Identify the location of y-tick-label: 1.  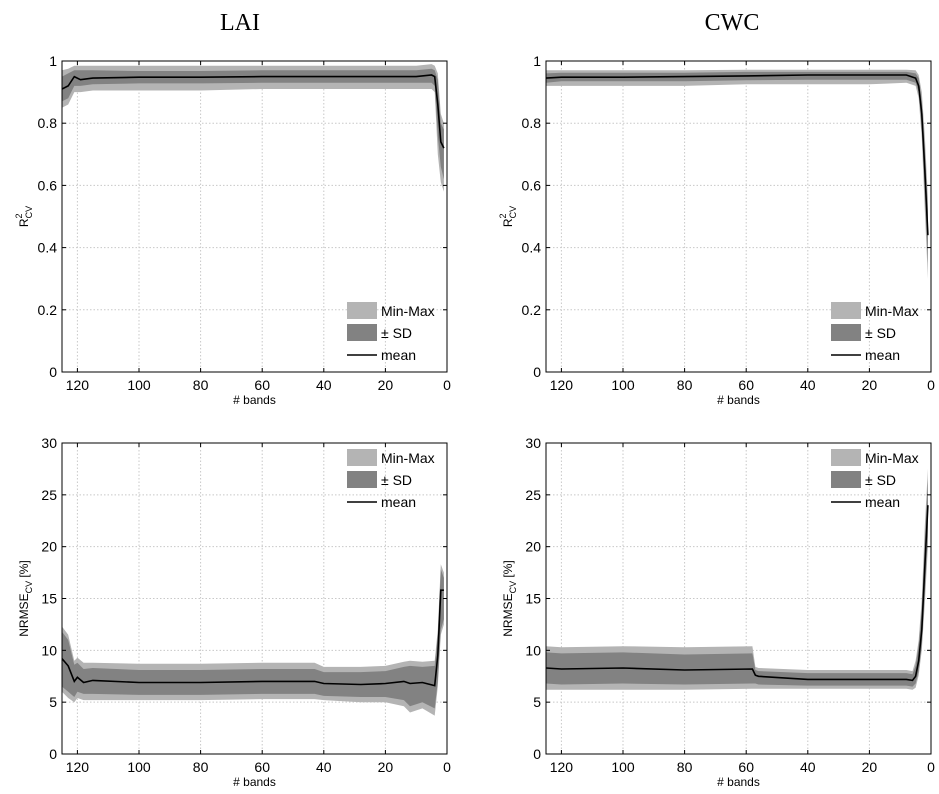
(53, 61).